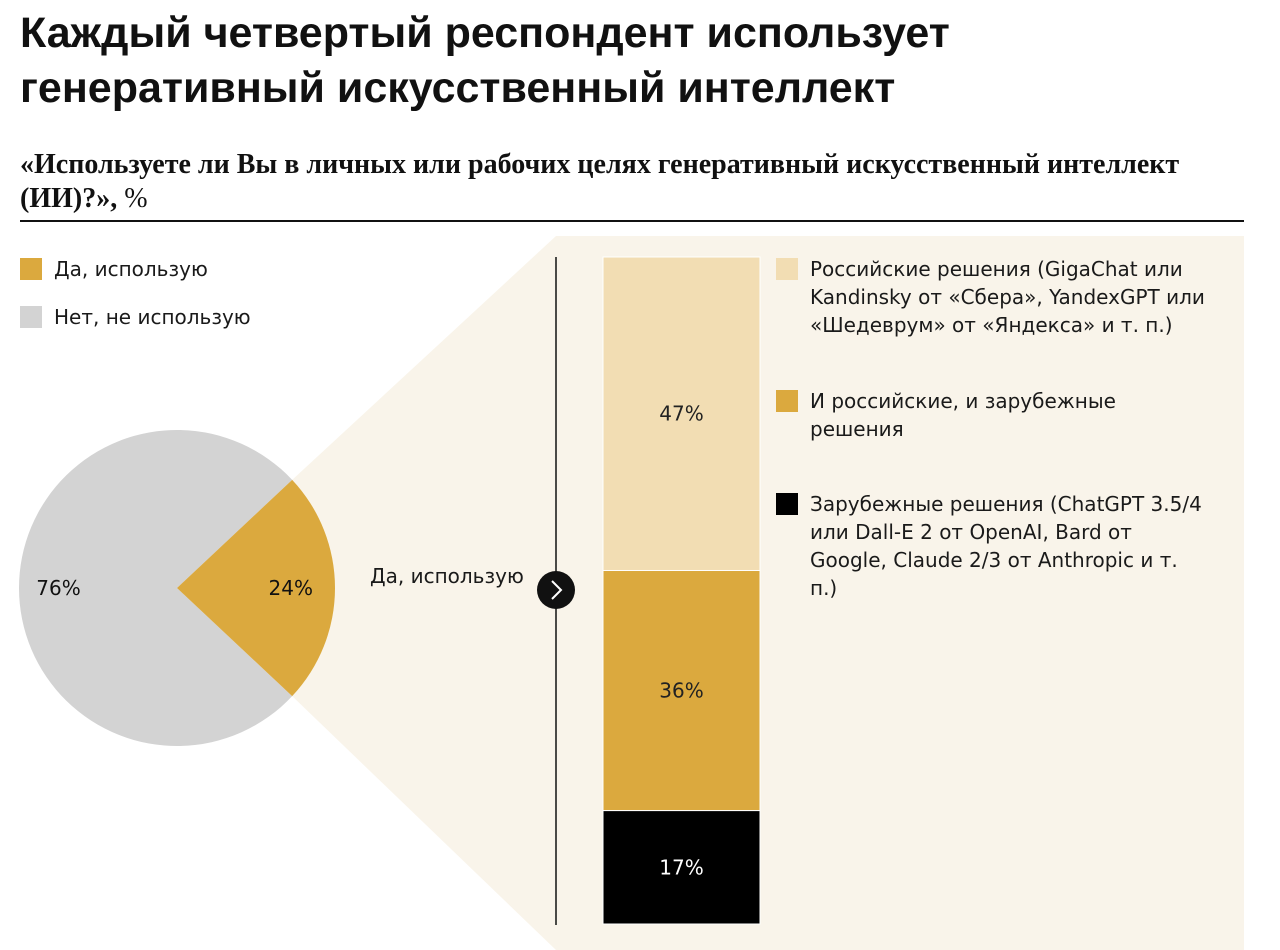 The image size is (1280, 950). I want to click on legend-item-no: Нет, не использую, so click(135, 317).